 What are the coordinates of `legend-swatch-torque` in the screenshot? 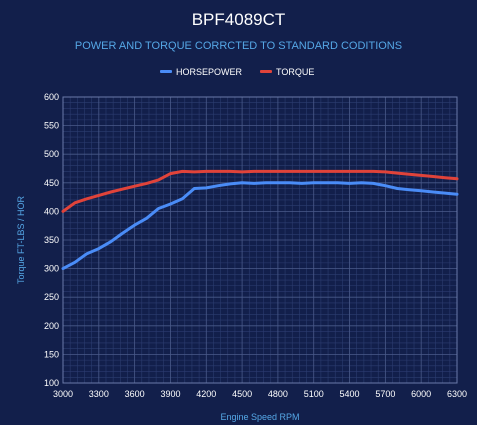 It's located at (266, 71).